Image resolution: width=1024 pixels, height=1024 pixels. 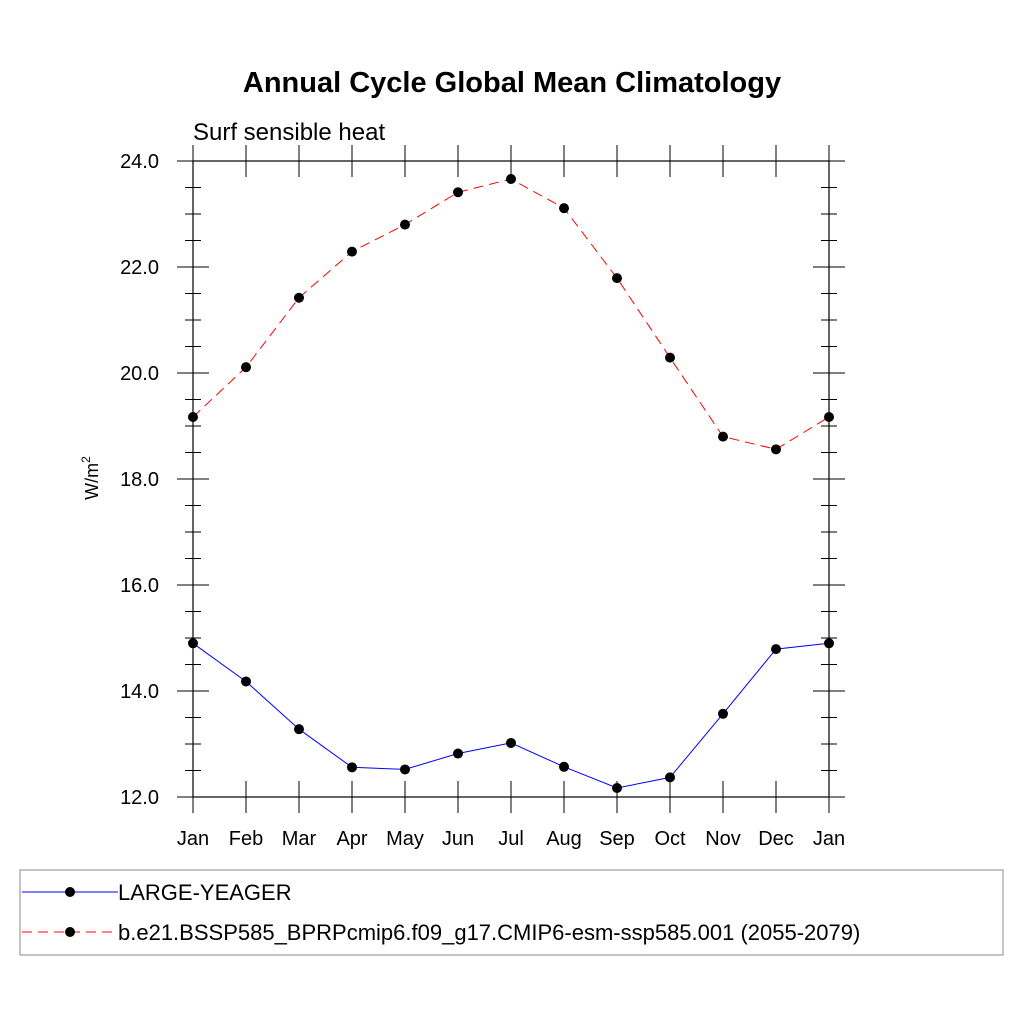 What do you see at coordinates (458, 839) in the screenshot?
I see `x-tick-label: Jun` at bounding box center [458, 839].